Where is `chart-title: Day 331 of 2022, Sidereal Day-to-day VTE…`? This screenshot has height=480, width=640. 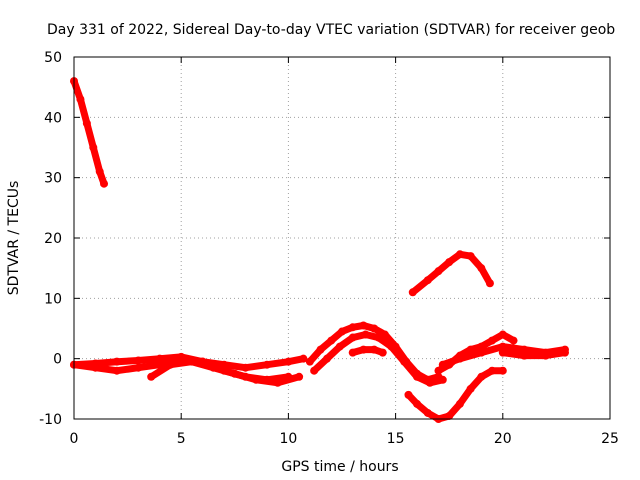 chart-title: Day 331 of 2022, Sidereal Day-to-day VTE… is located at coordinates (331, 30).